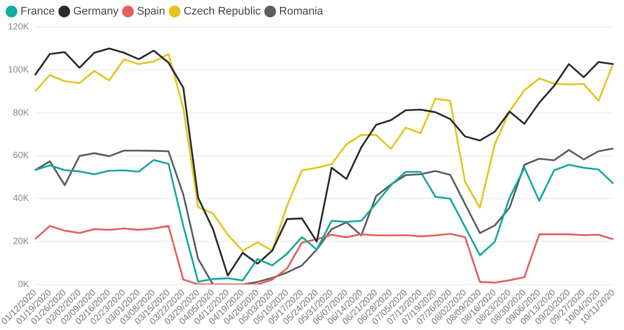 This screenshot has height=330, width=624. What do you see at coordinates (24, 283) in the screenshot?
I see `y-tick-label: 0K` at bounding box center [24, 283].